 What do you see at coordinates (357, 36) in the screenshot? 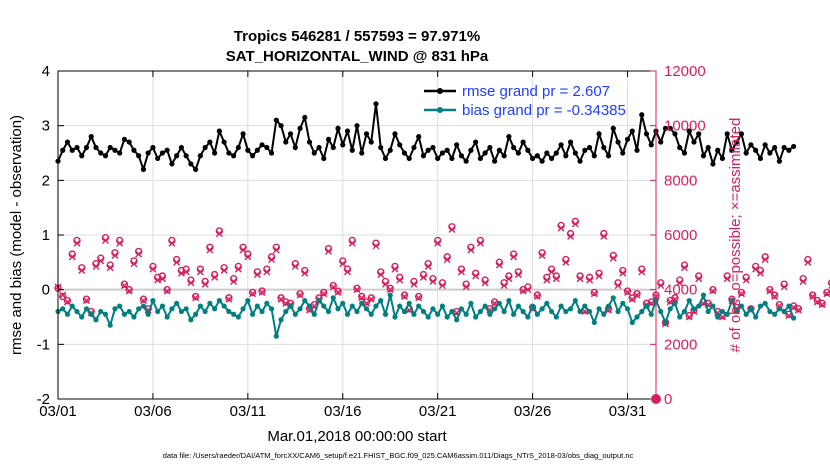
I see `chart-title-line1: Tropics 546281 / 557593 = 97.971%` at bounding box center [357, 36].